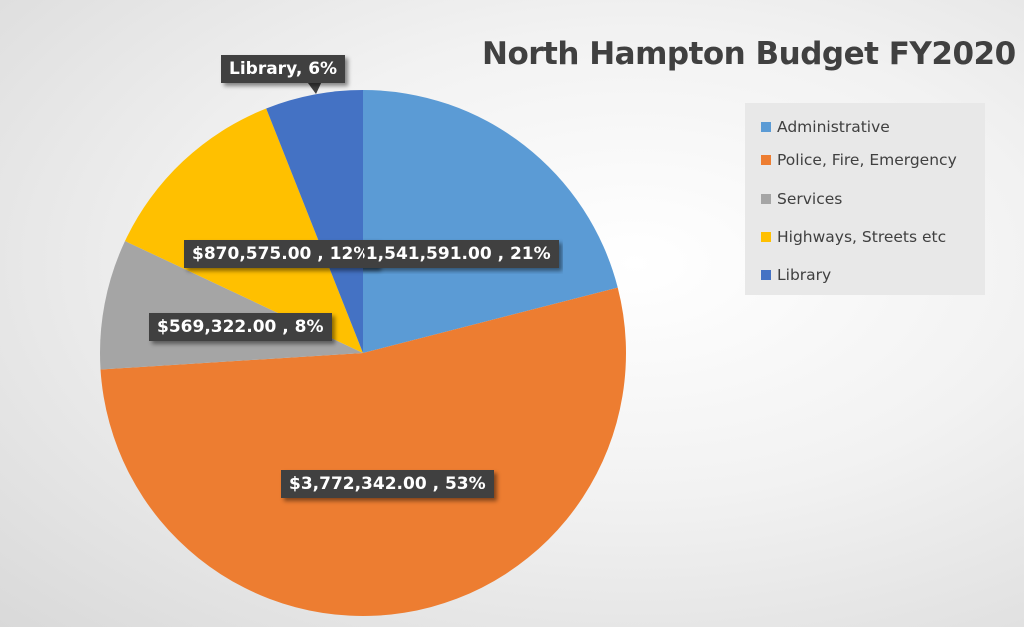  I want to click on legend-swatch-library, so click(766, 275).